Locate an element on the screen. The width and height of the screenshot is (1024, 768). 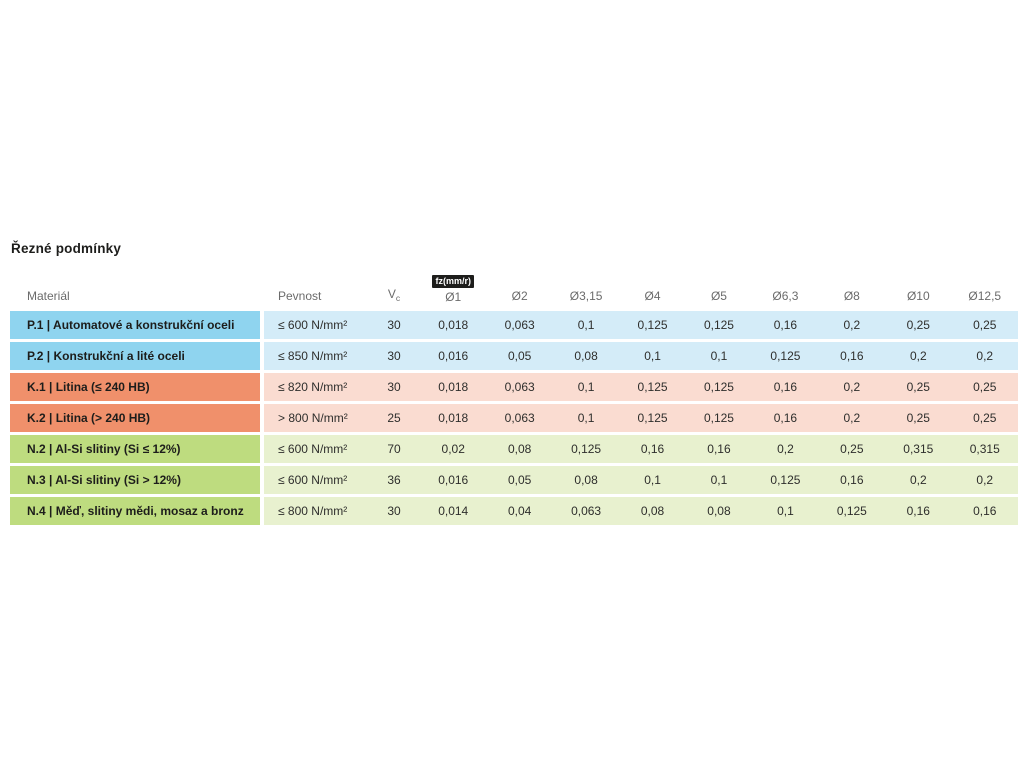
column-header-d9: Ø12,5 is located at coordinates (985, 290).